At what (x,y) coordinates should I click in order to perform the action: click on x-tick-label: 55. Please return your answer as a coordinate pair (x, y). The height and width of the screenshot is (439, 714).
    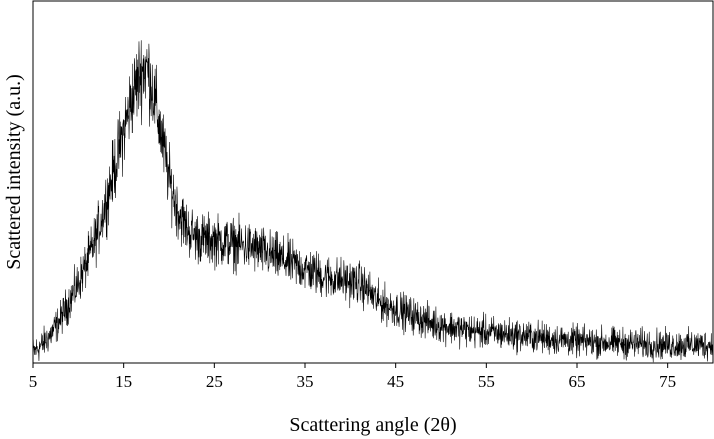
    Looking at the image, I should click on (486, 381).